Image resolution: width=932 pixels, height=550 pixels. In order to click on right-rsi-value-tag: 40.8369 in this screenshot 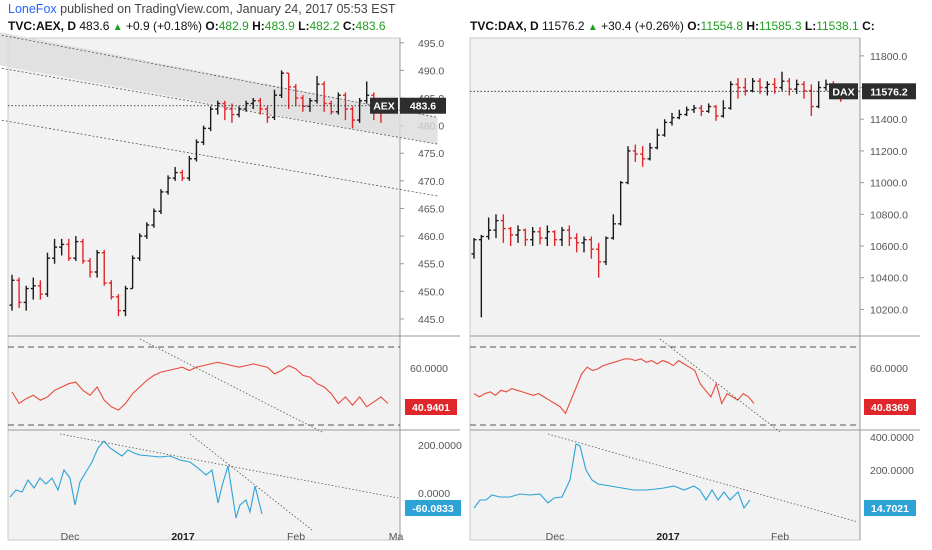, I will do `click(890, 408)`.